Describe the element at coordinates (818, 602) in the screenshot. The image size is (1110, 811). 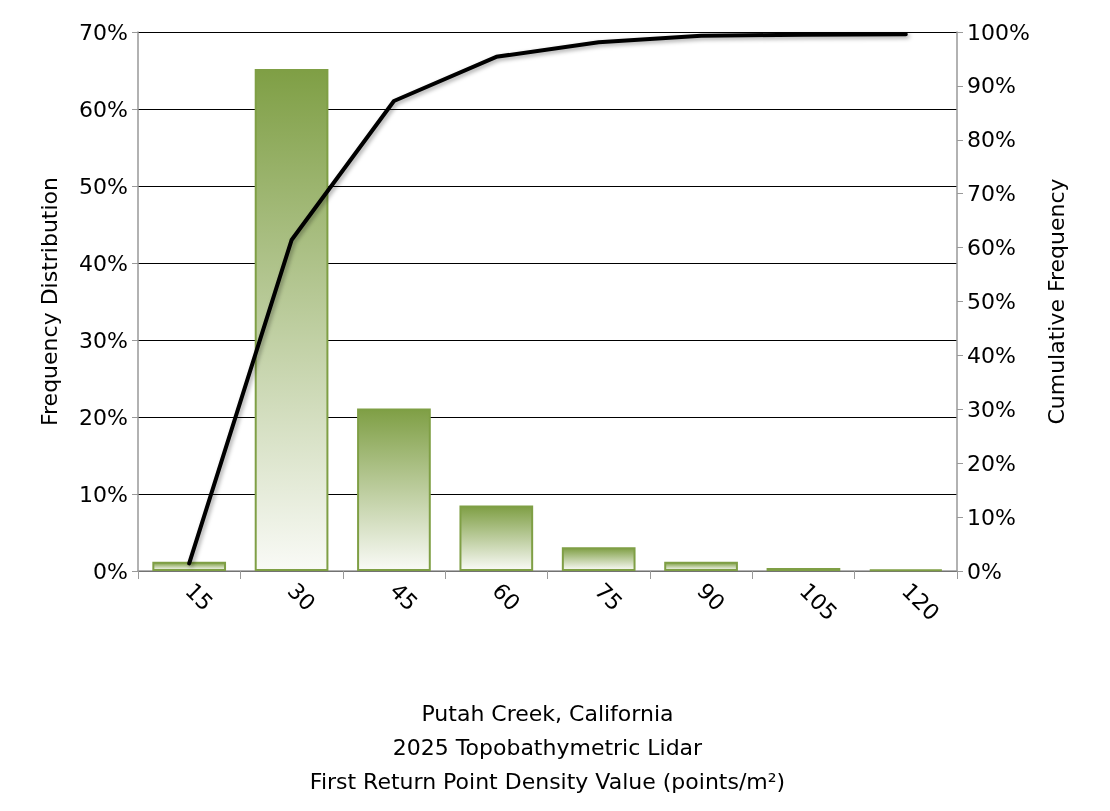
I see `x-tick-label: 105` at that location.